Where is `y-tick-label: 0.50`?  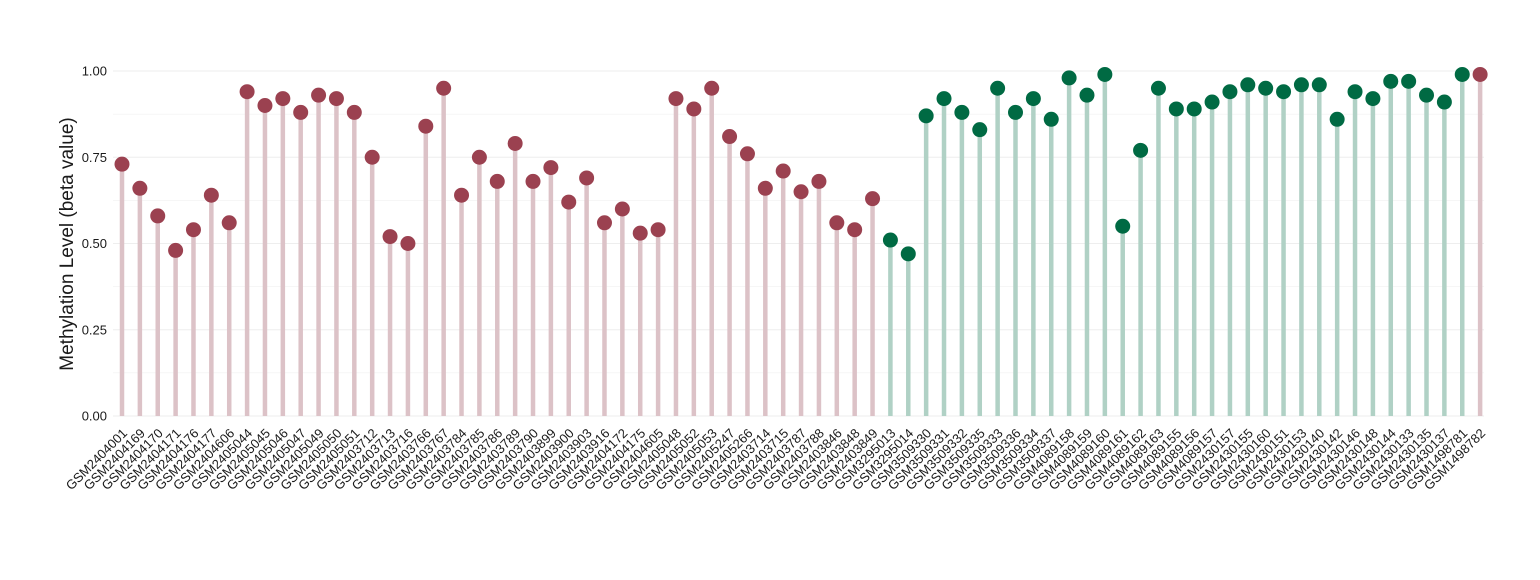
y-tick-label: 0.50 is located at coordinates (94, 243).